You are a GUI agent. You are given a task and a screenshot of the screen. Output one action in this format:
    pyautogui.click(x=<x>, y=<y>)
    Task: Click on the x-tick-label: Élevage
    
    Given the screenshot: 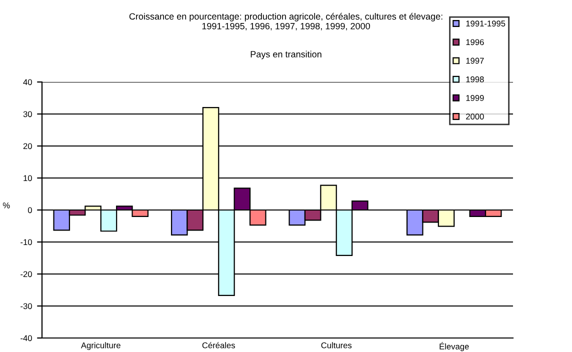 What is the action you would take?
    pyautogui.click(x=454, y=347)
    